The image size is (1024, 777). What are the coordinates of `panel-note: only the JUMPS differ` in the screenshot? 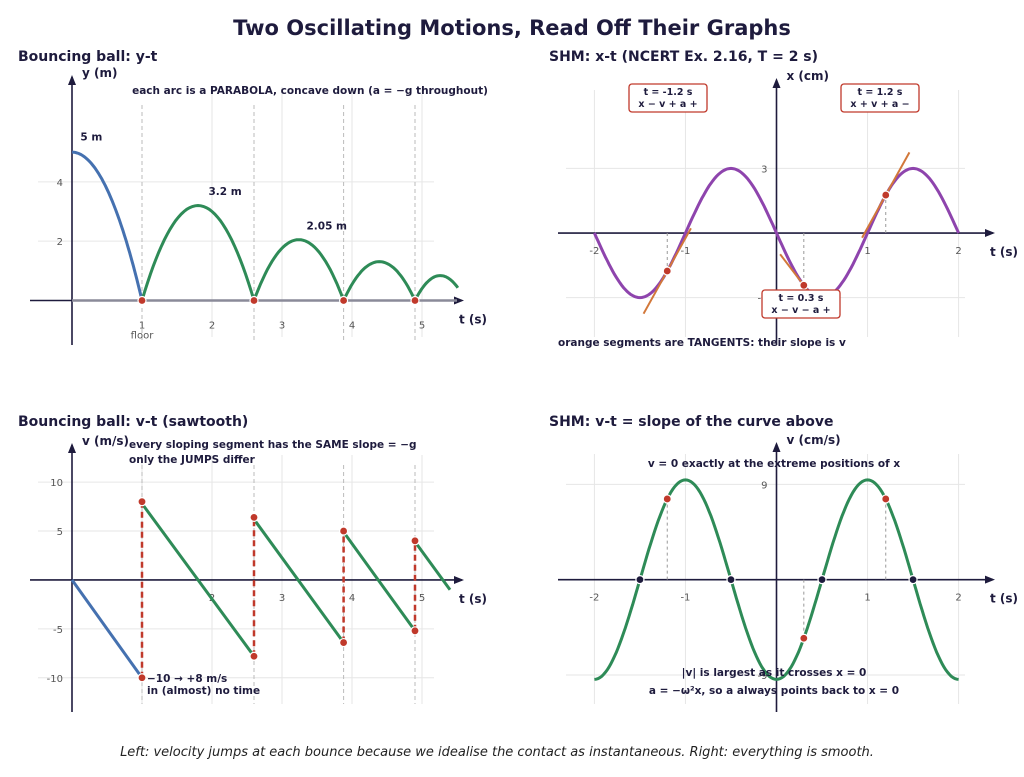 It's located at (192, 460).